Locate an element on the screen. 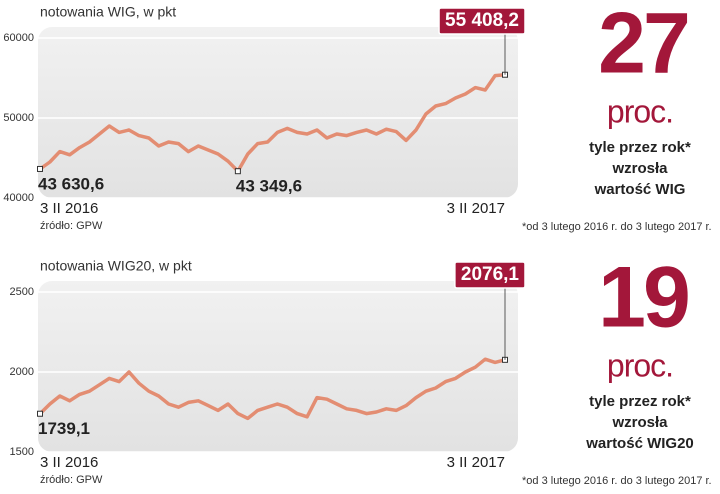 The height and width of the screenshot is (494, 720). y-tick-label: 2500 is located at coordinates (22, 292).